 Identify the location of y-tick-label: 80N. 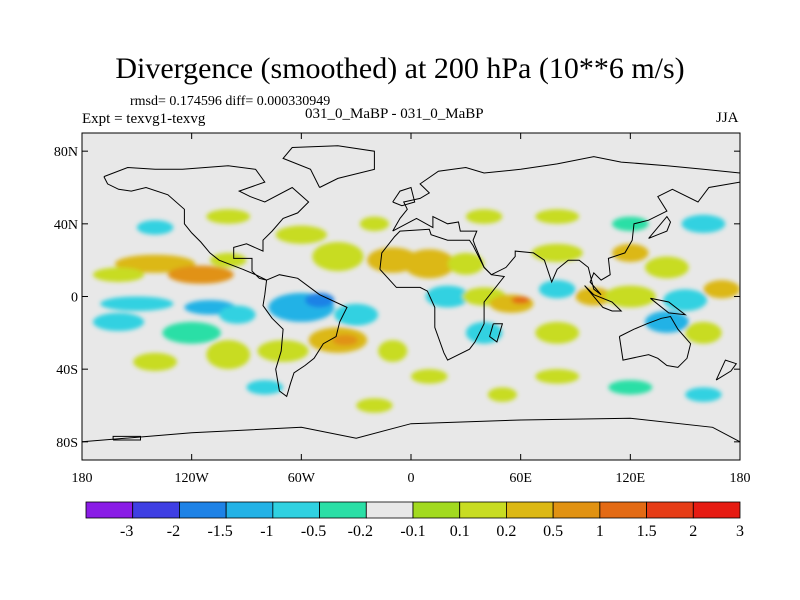
(66, 152).